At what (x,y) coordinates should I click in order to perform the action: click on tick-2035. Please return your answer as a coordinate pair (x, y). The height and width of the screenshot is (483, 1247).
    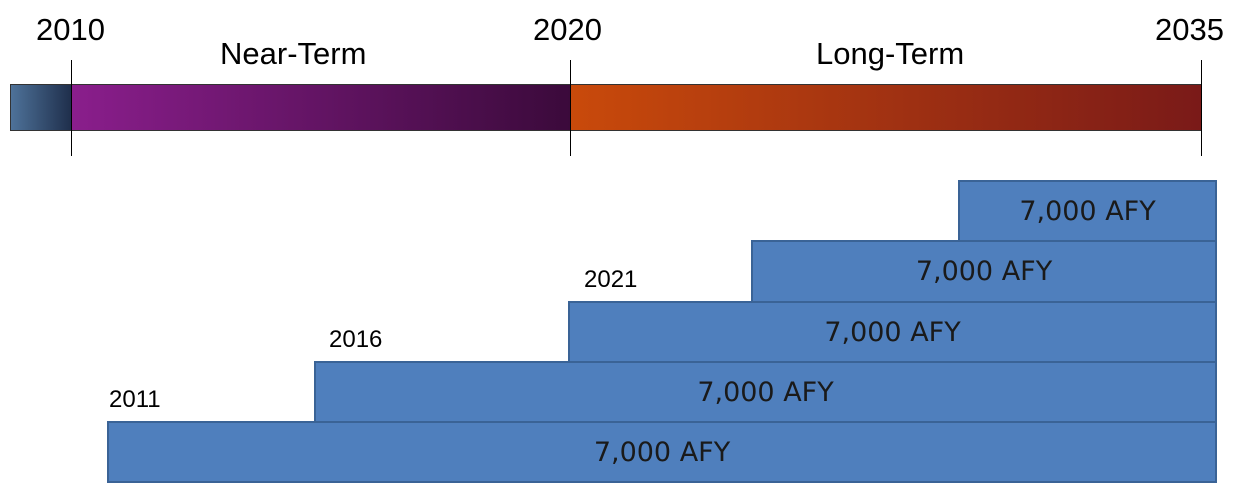
    Looking at the image, I should click on (1201, 108).